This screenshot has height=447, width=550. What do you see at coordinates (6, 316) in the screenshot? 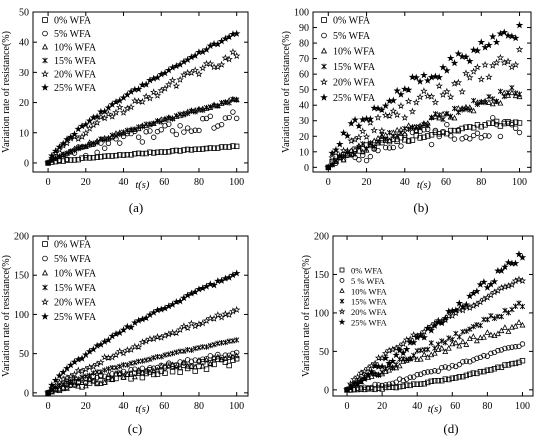
I see `y-axis-label: Variation rate of resistance(%)` at bounding box center [6, 316].